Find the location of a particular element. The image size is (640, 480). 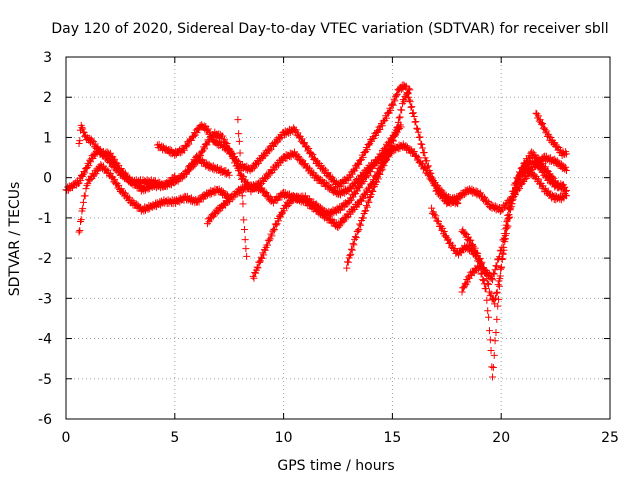

y-tick-label: 3 is located at coordinates (47, 58).